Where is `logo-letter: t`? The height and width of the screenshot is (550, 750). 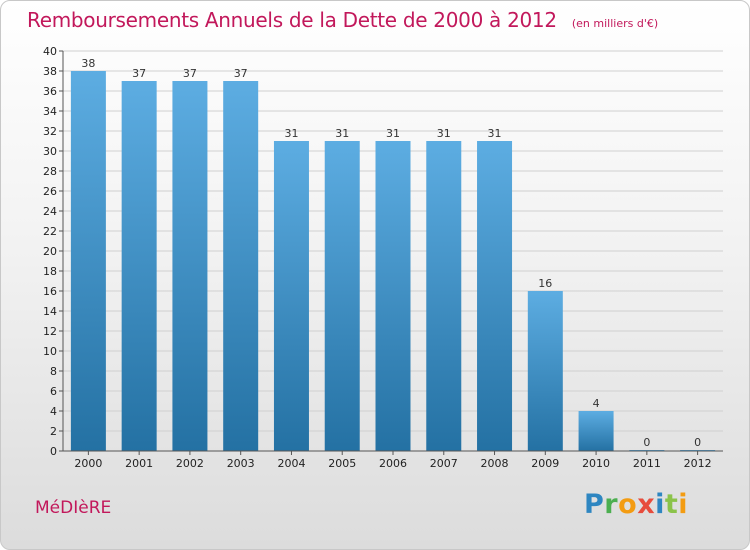 logo-letter: t is located at coordinates (671, 504).